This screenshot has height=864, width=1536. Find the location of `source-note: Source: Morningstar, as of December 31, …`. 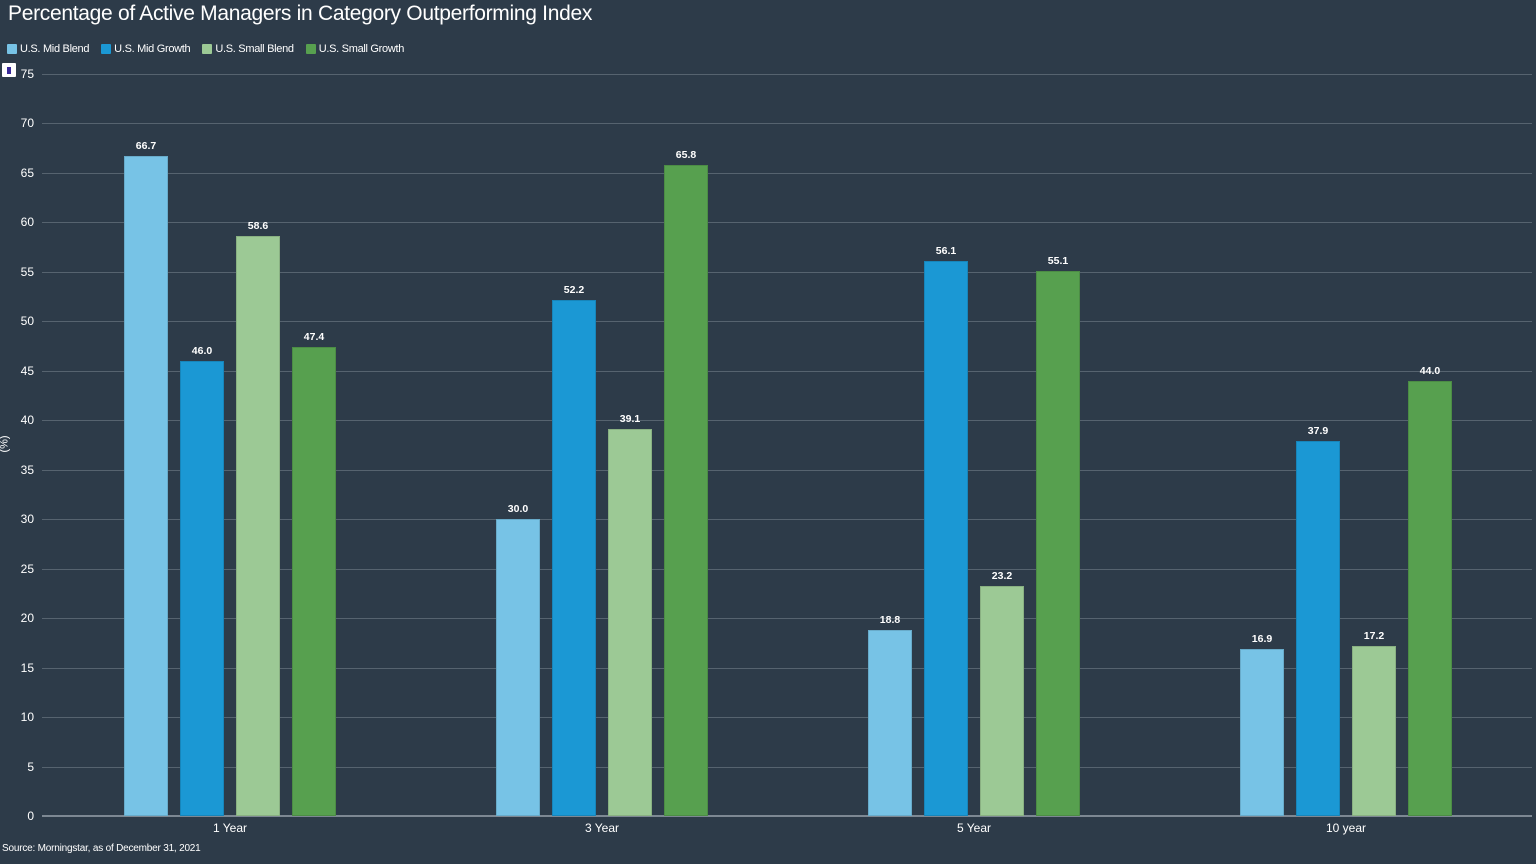

source-note: Source: Morningstar, as of December 31, … is located at coordinates (101, 848).